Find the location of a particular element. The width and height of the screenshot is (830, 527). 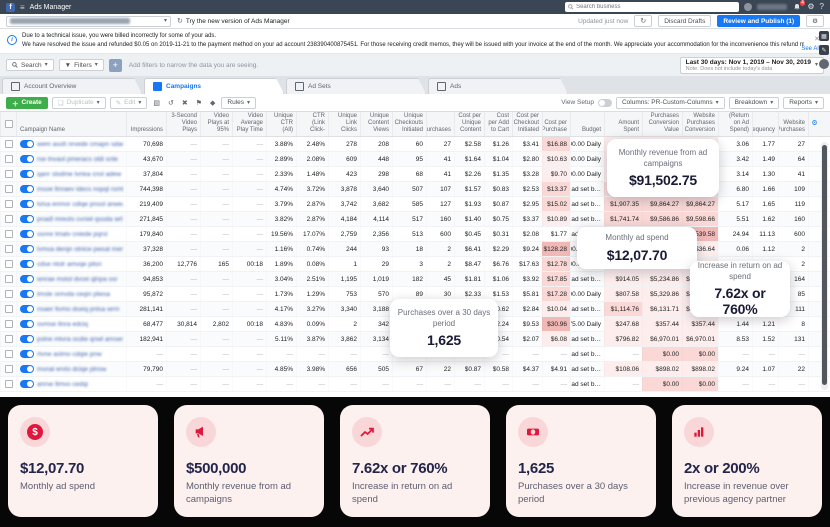

tab-ad-sets: Ad Sets is located at coordinates (356, 86).